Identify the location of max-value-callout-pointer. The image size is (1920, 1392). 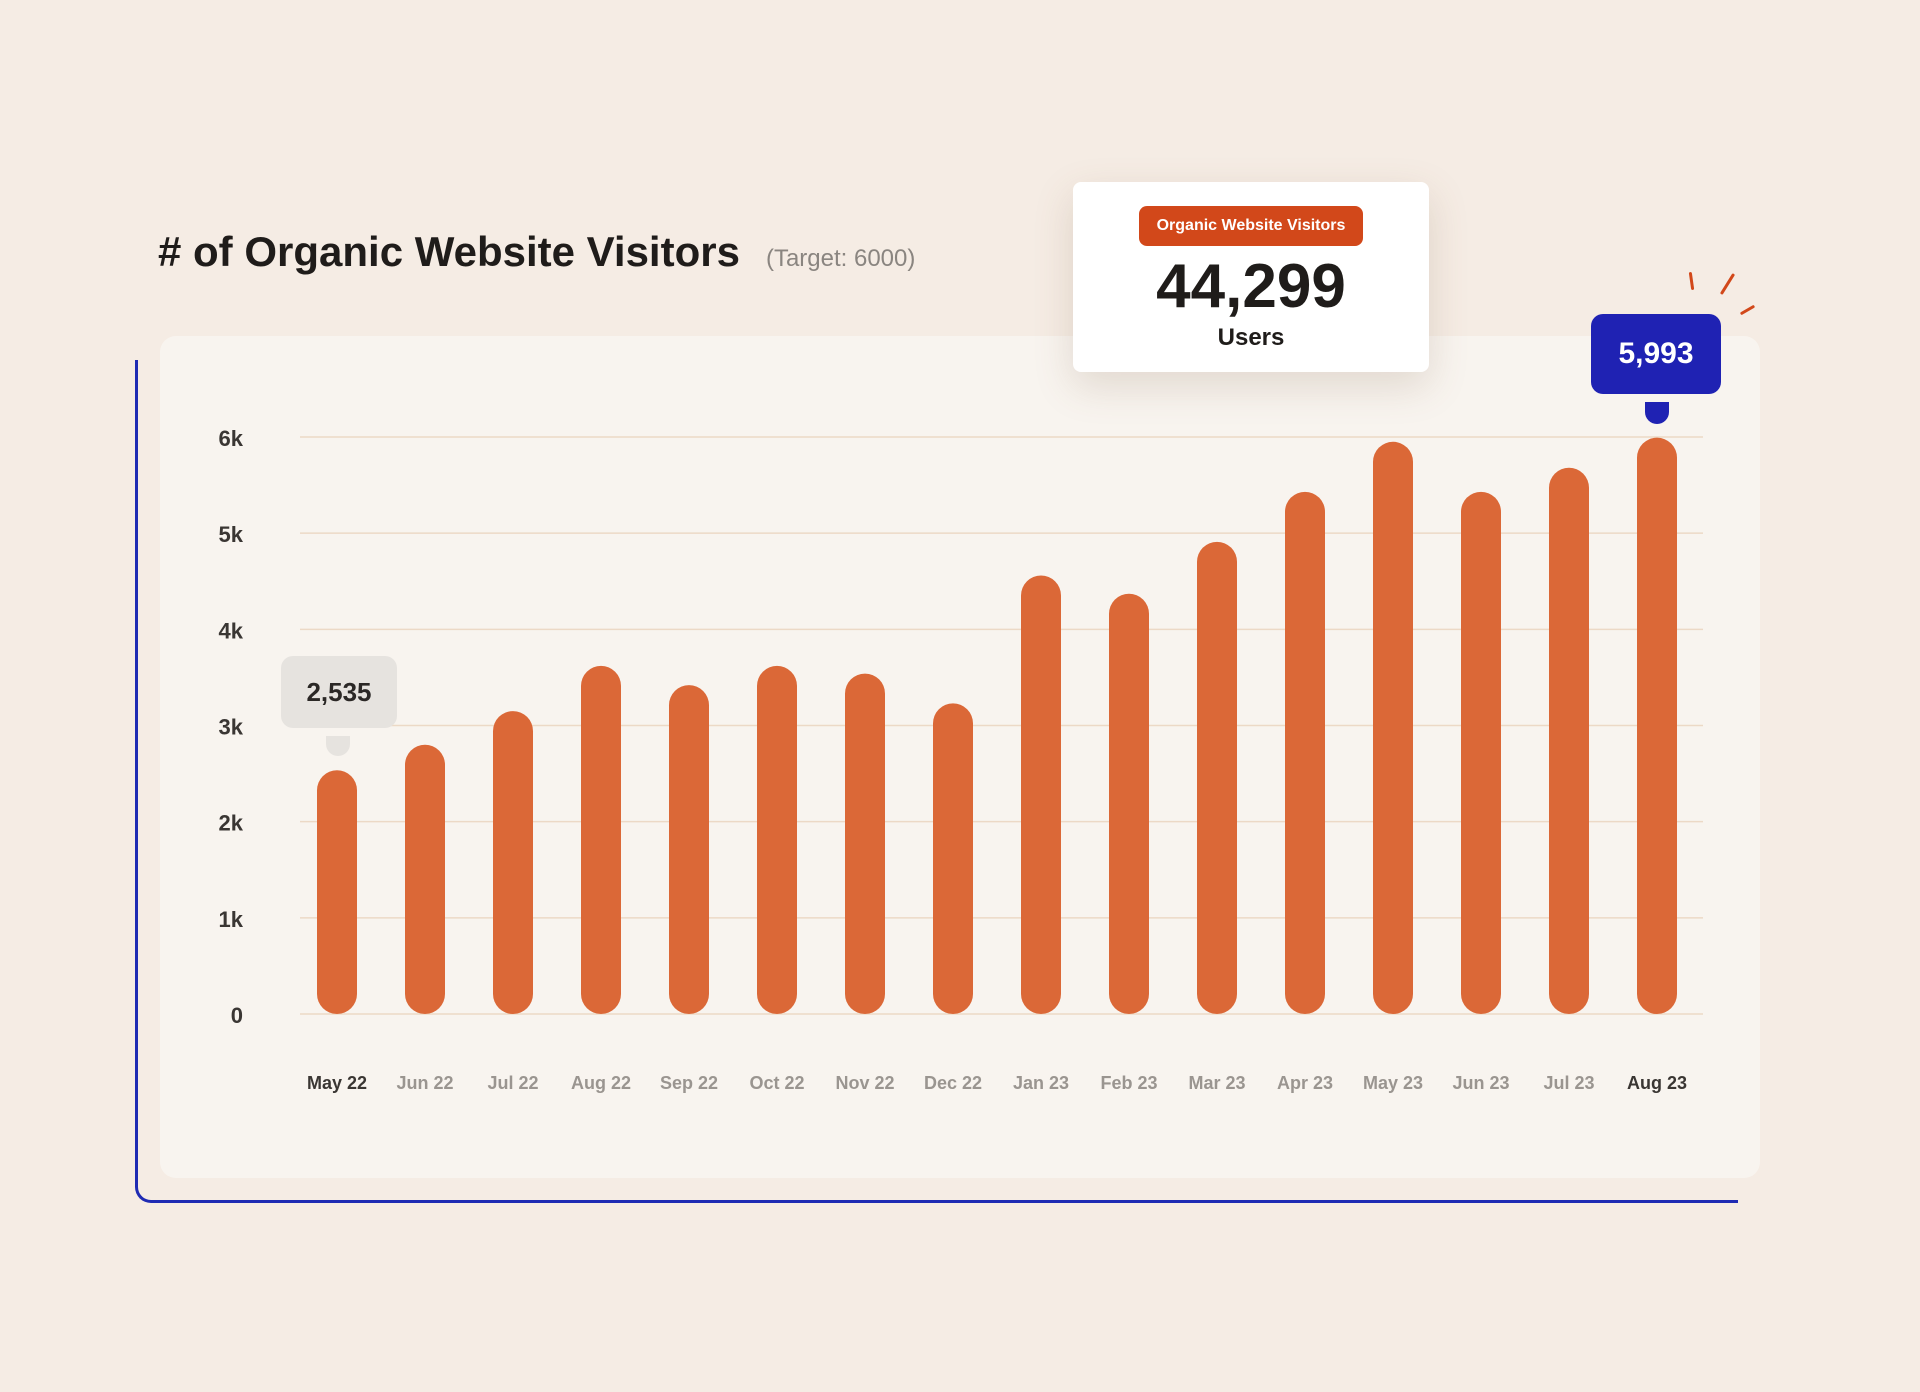
(1657, 413).